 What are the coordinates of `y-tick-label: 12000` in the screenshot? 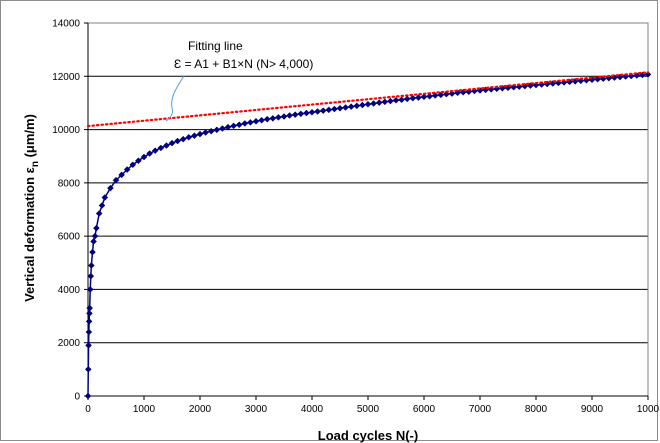 It's located at (66, 77).